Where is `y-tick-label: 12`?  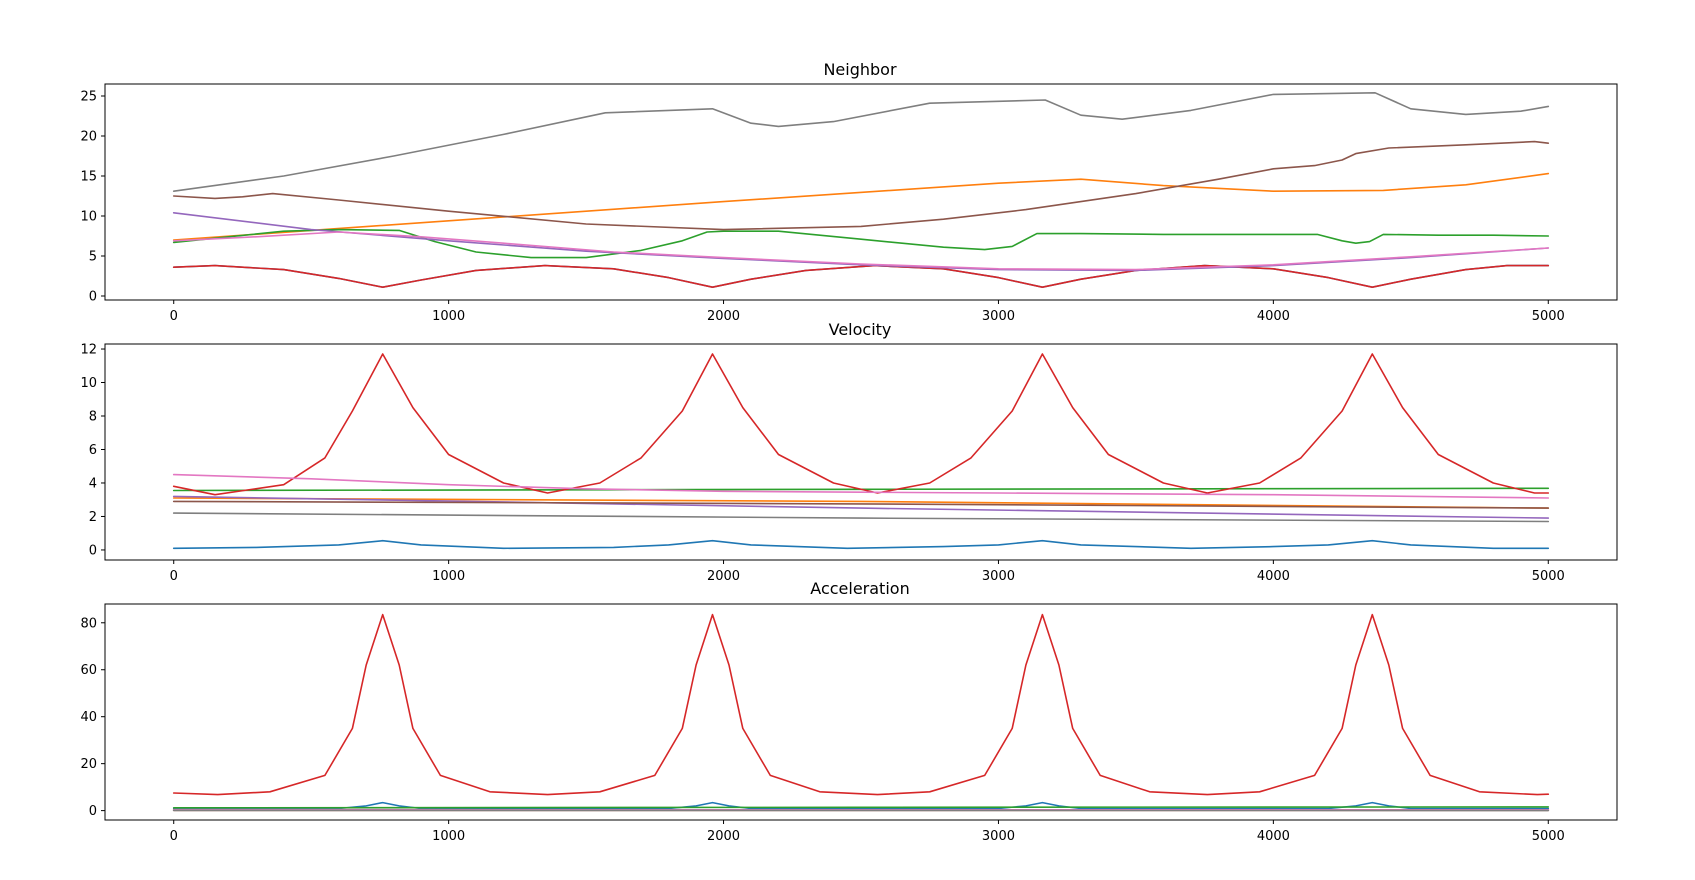
y-tick-label: 12 is located at coordinates (88, 350).